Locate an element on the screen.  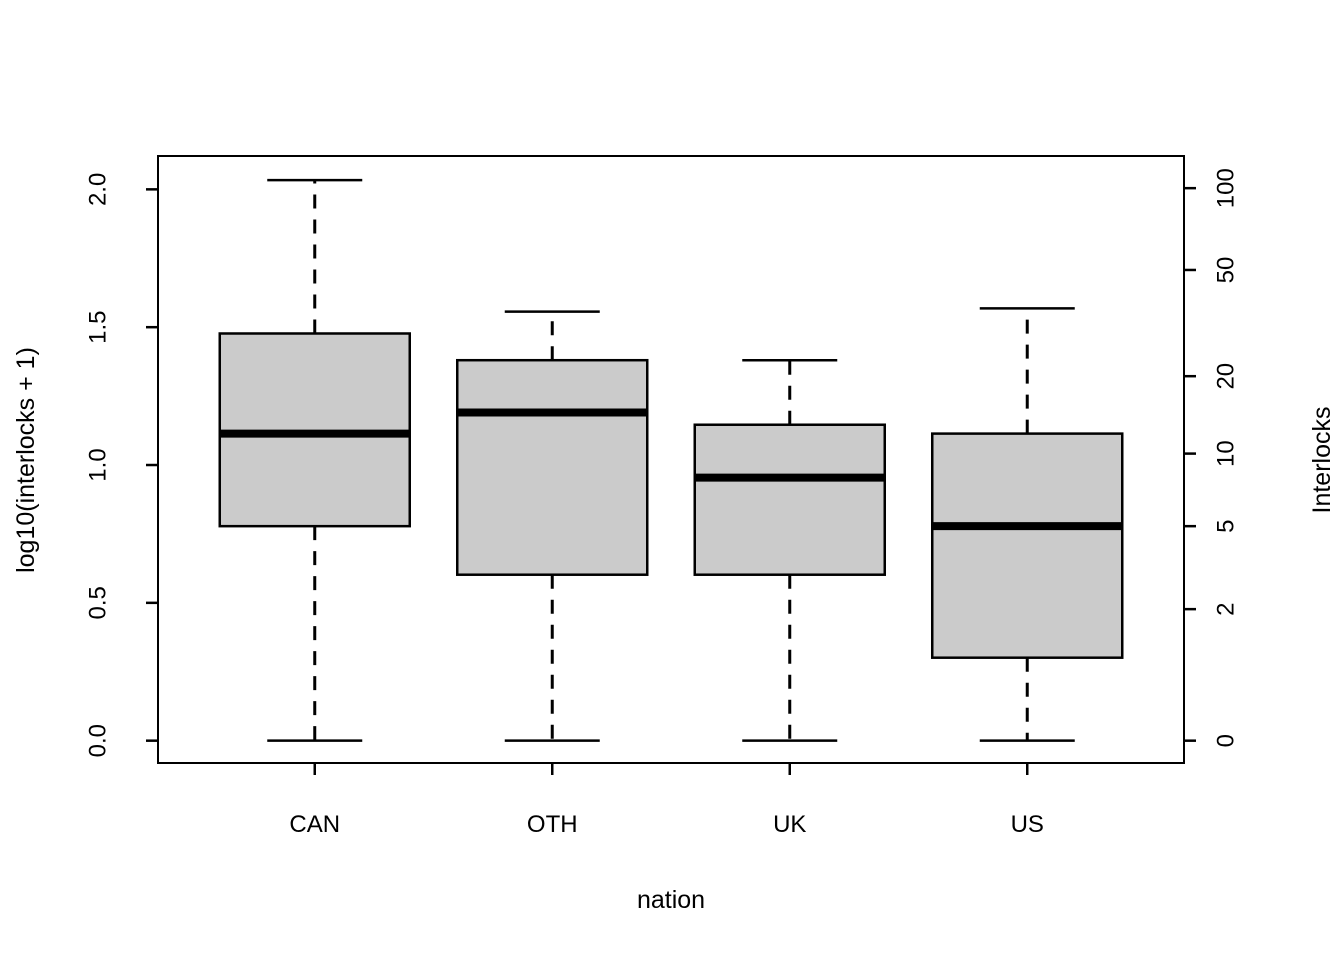
x-axis-category-label: US is located at coordinates (1027, 824).